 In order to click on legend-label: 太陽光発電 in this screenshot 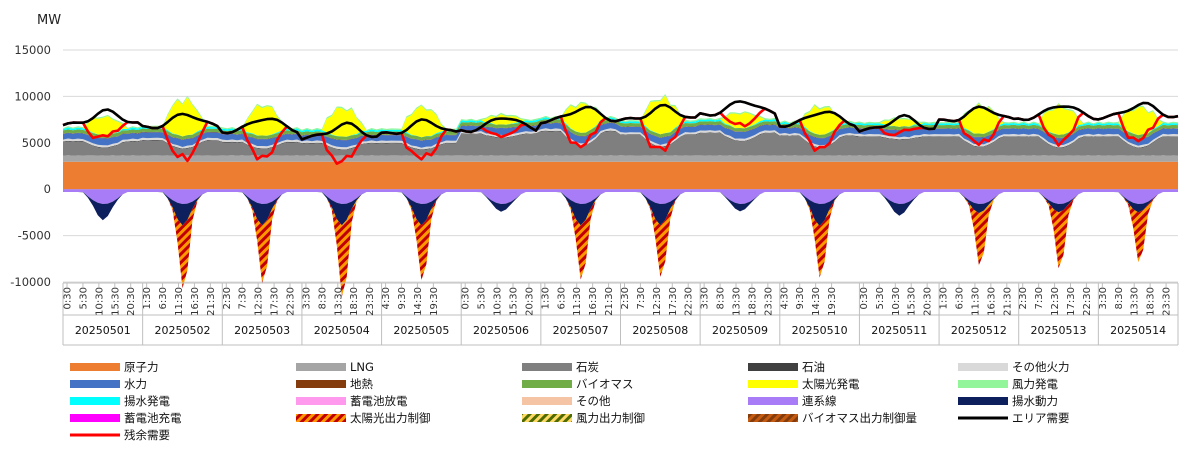, I will do `click(831, 384)`.